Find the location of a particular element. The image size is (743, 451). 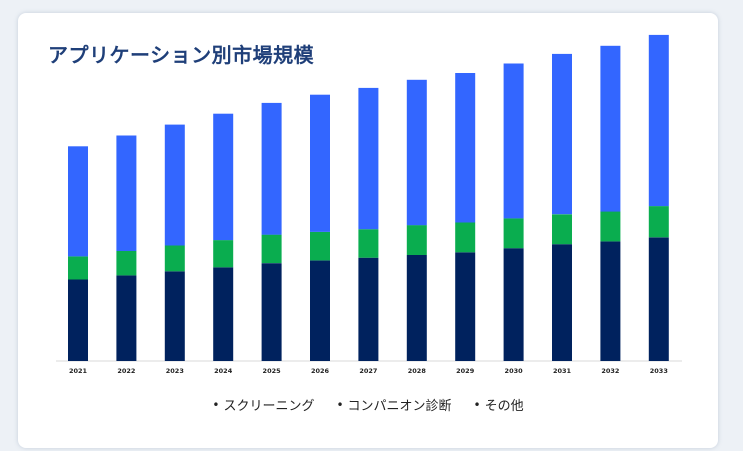

x-tick-label-2030: 2030 is located at coordinates (514, 371).